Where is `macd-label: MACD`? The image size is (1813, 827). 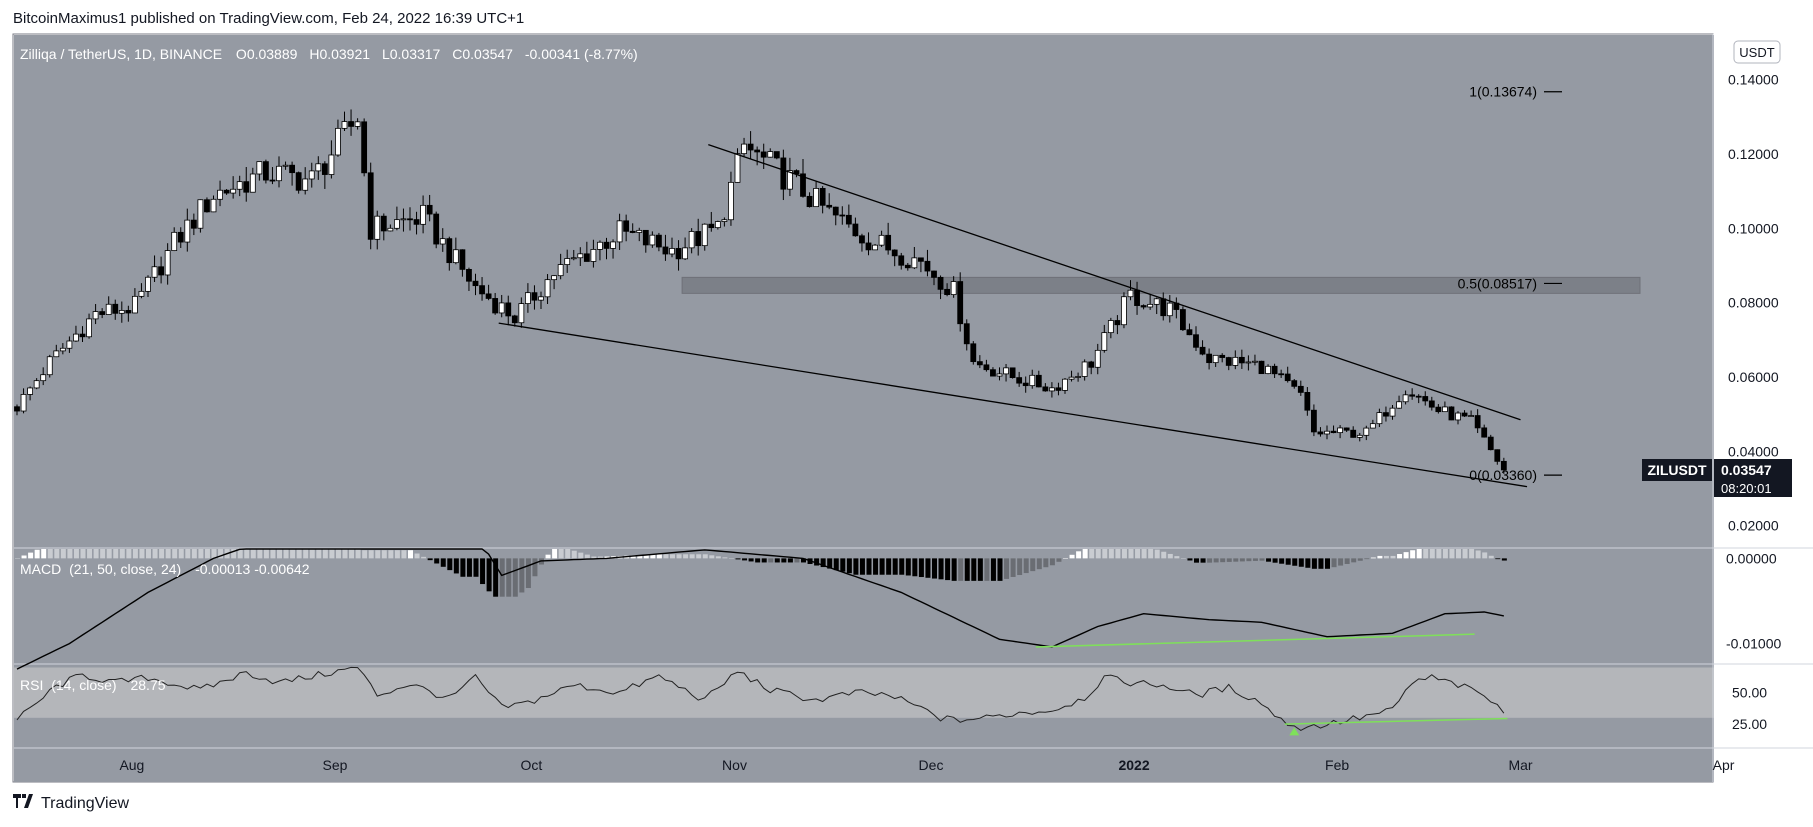
macd-label: MACD is located at coordinates (40, 569).